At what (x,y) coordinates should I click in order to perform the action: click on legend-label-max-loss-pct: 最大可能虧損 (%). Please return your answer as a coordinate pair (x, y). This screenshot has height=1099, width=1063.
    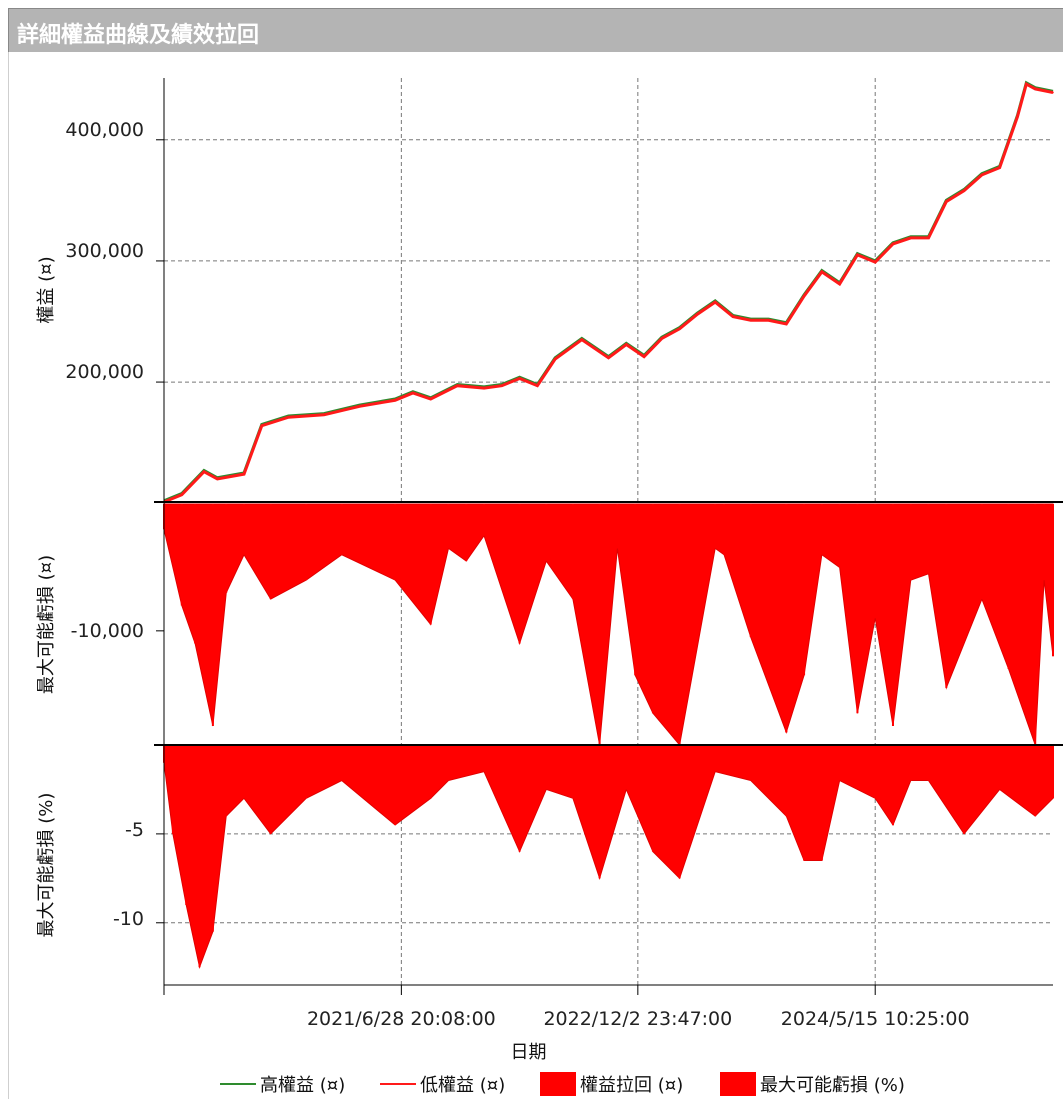
    Looking at the image, I should click on (832, 1085).